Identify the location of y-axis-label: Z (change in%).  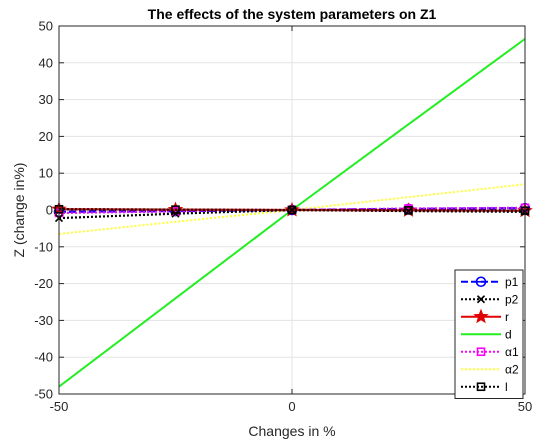
(19, 210).